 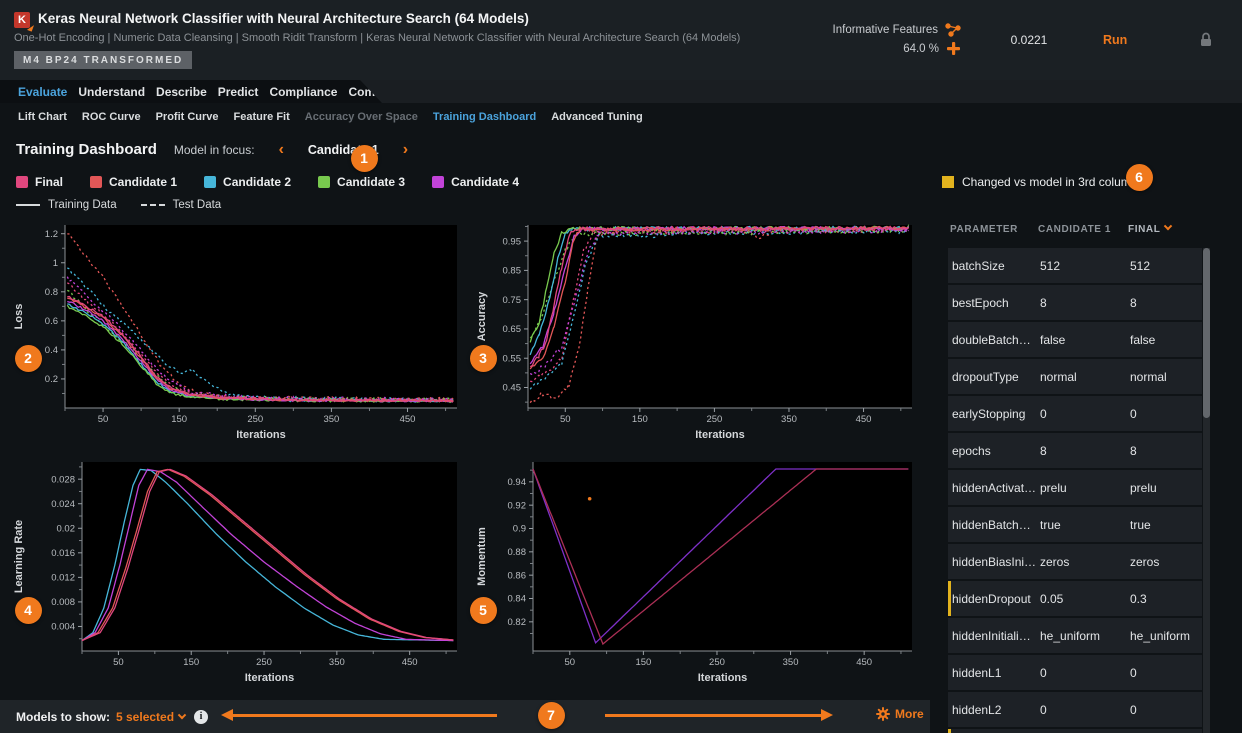 I want to click on tab-understand: Understand, so click(x=112, y=91).